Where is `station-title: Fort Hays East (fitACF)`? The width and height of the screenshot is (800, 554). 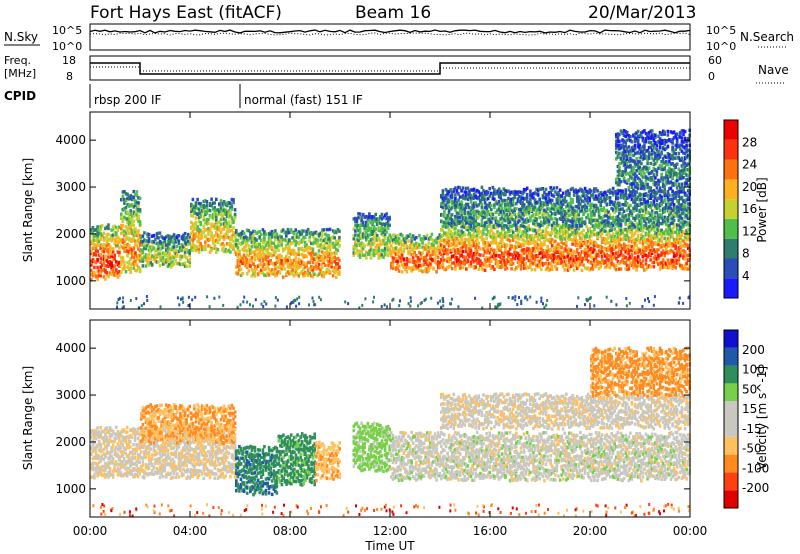
station-title: Fort Hays East (fitACF) is located at coordinates (186, 13).